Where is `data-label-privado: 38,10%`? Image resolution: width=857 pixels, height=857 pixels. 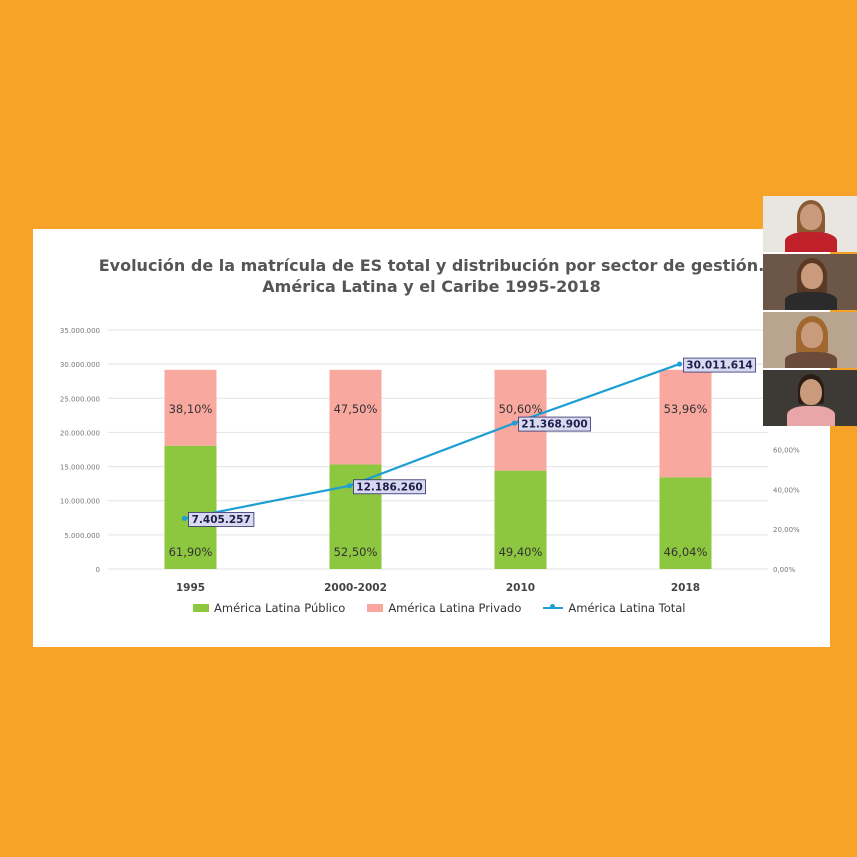
data-label-privado: 38,10% is located at coordinates (191, 409).